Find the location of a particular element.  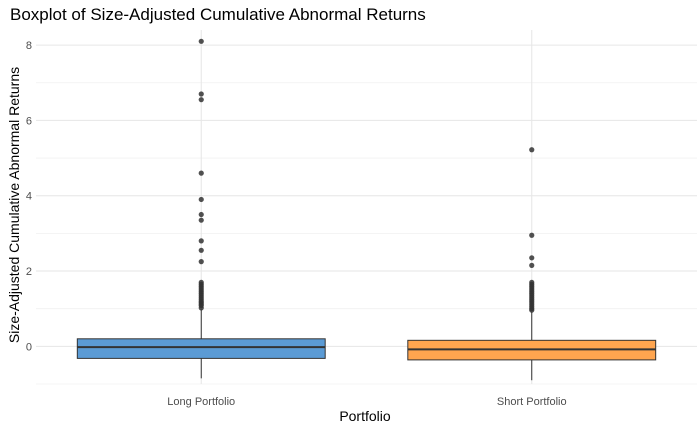

x-axis-tick-labels: Long Portfolio Short Portfolio is located at coordinates (366, 402).